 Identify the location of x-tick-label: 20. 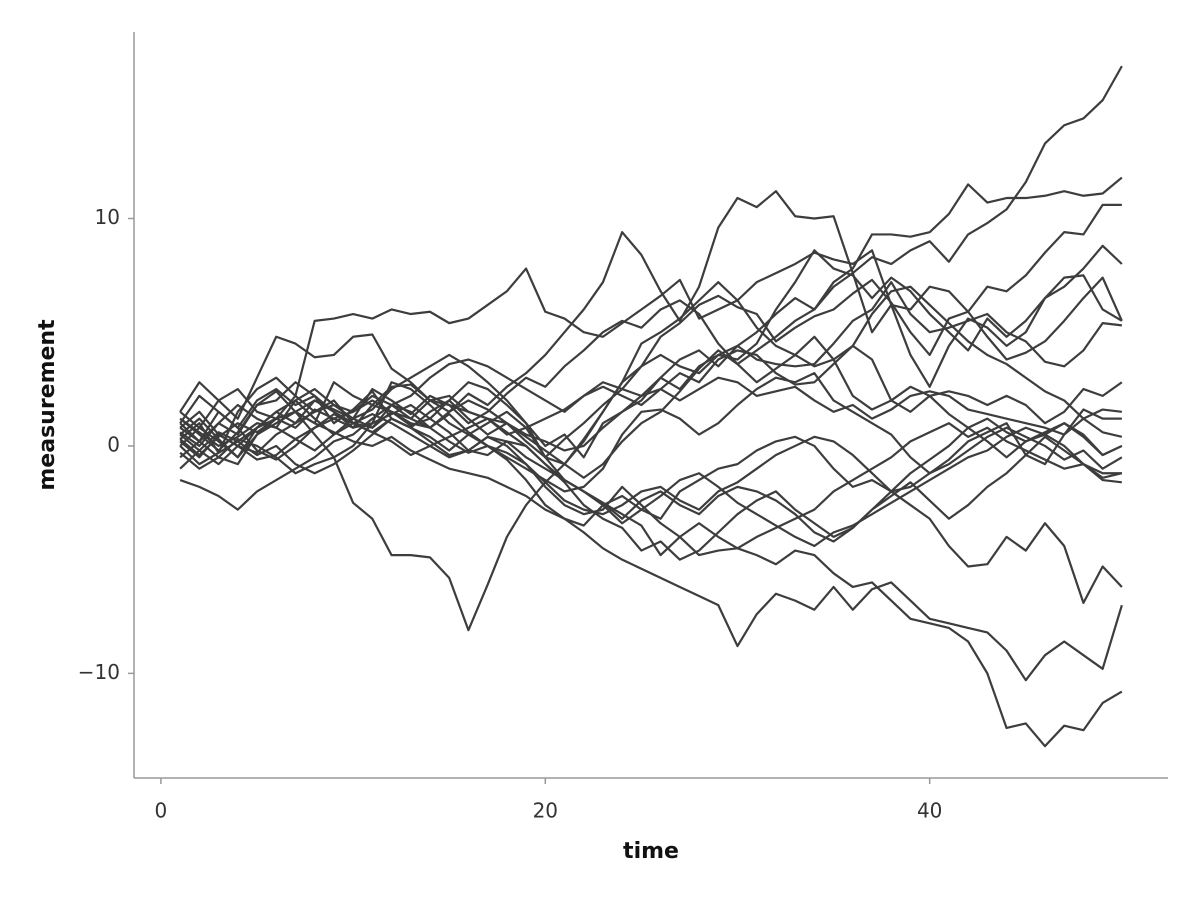
(545, 811).